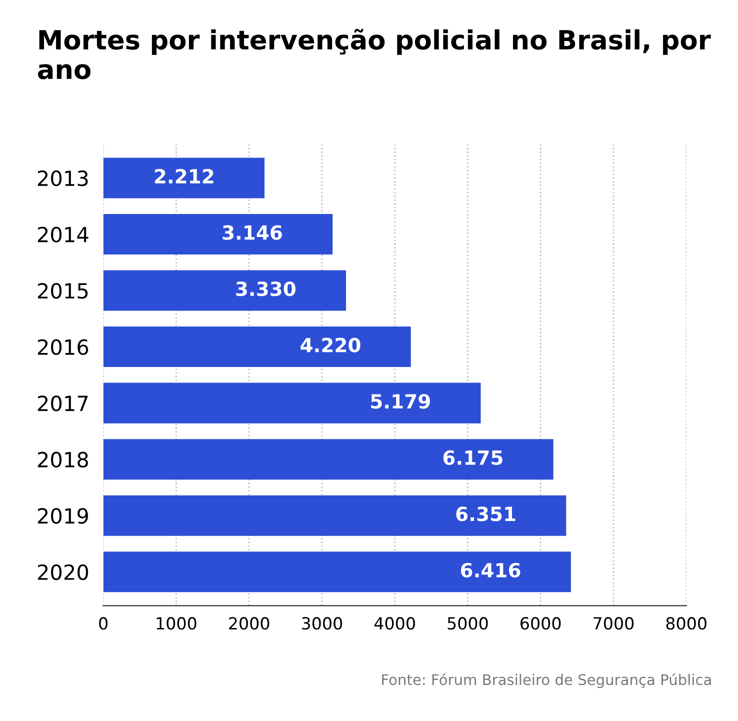 This screenshot has width=738, height=721. Describe the element at coordinates (252, 232) in the screenshot. I see `data-label: 3.146` at that location.